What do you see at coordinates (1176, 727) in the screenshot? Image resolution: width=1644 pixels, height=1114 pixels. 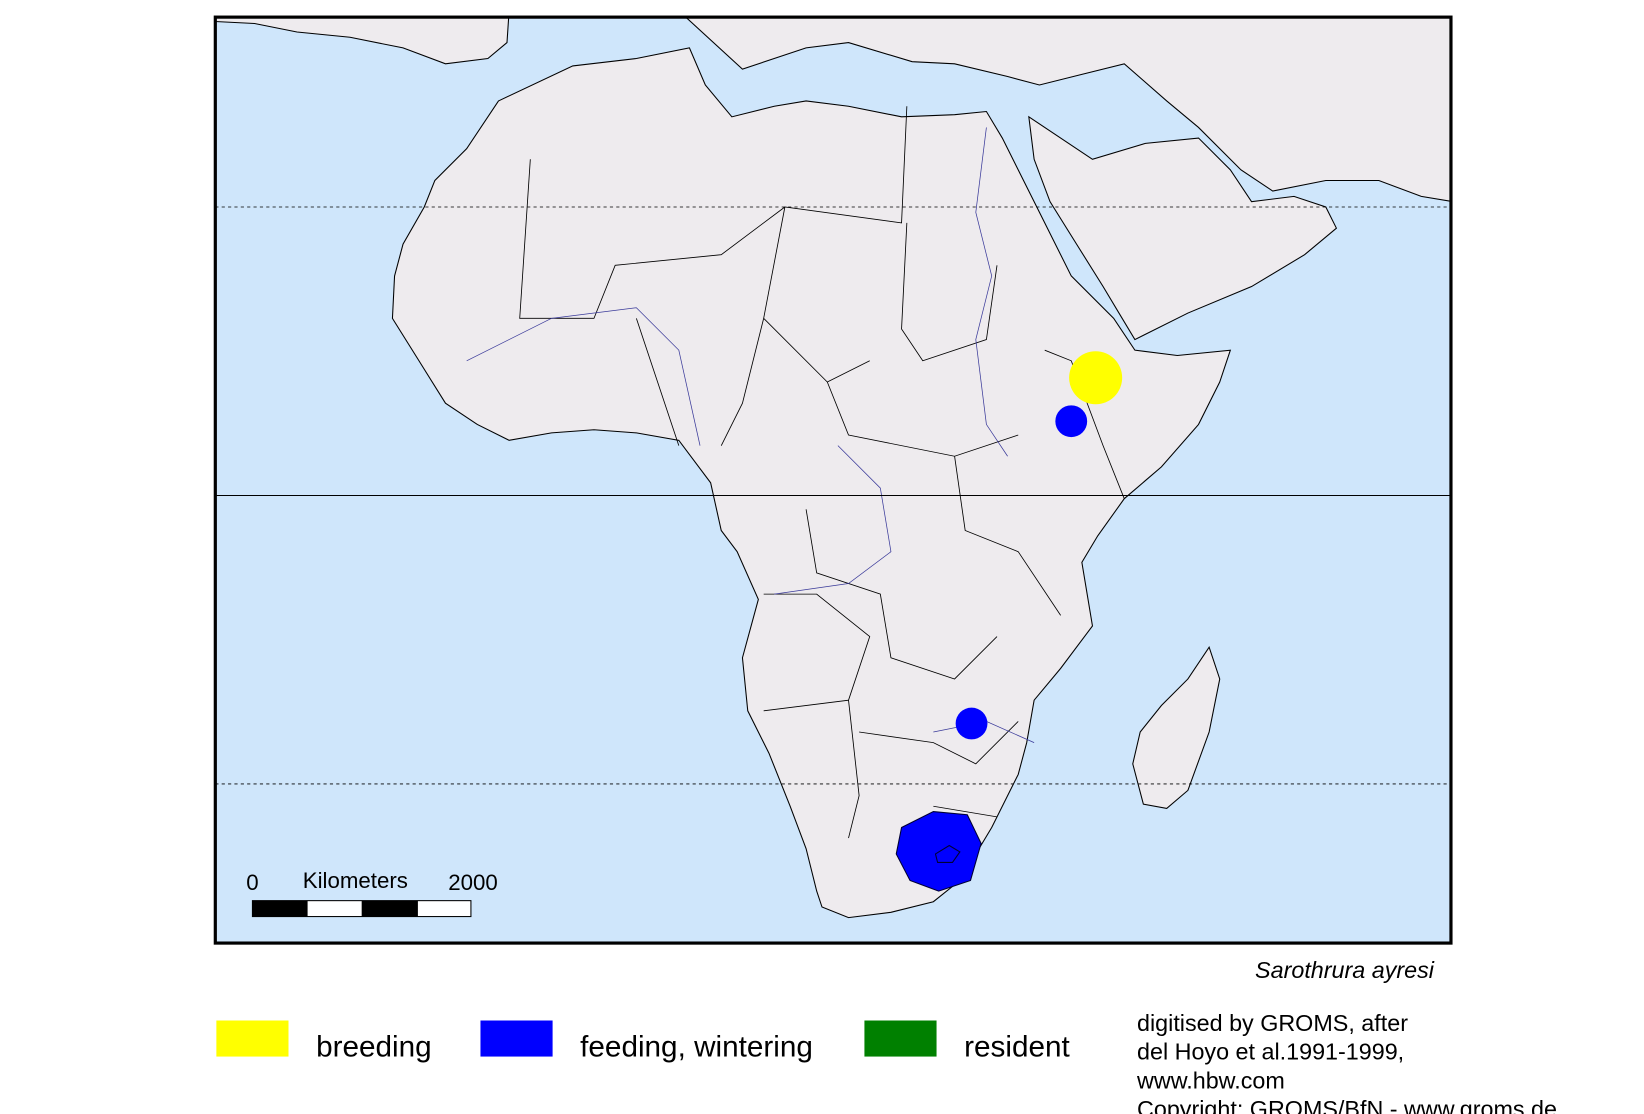 I see `madagascar` at bounding box center [1176, 727].